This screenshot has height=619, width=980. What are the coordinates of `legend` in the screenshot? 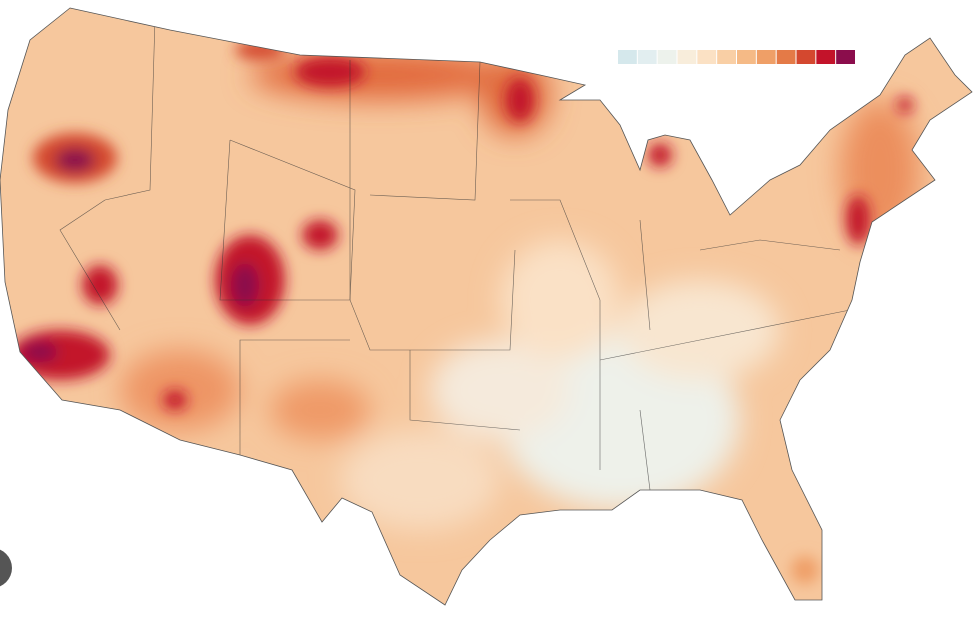 It's located at (736, 57).